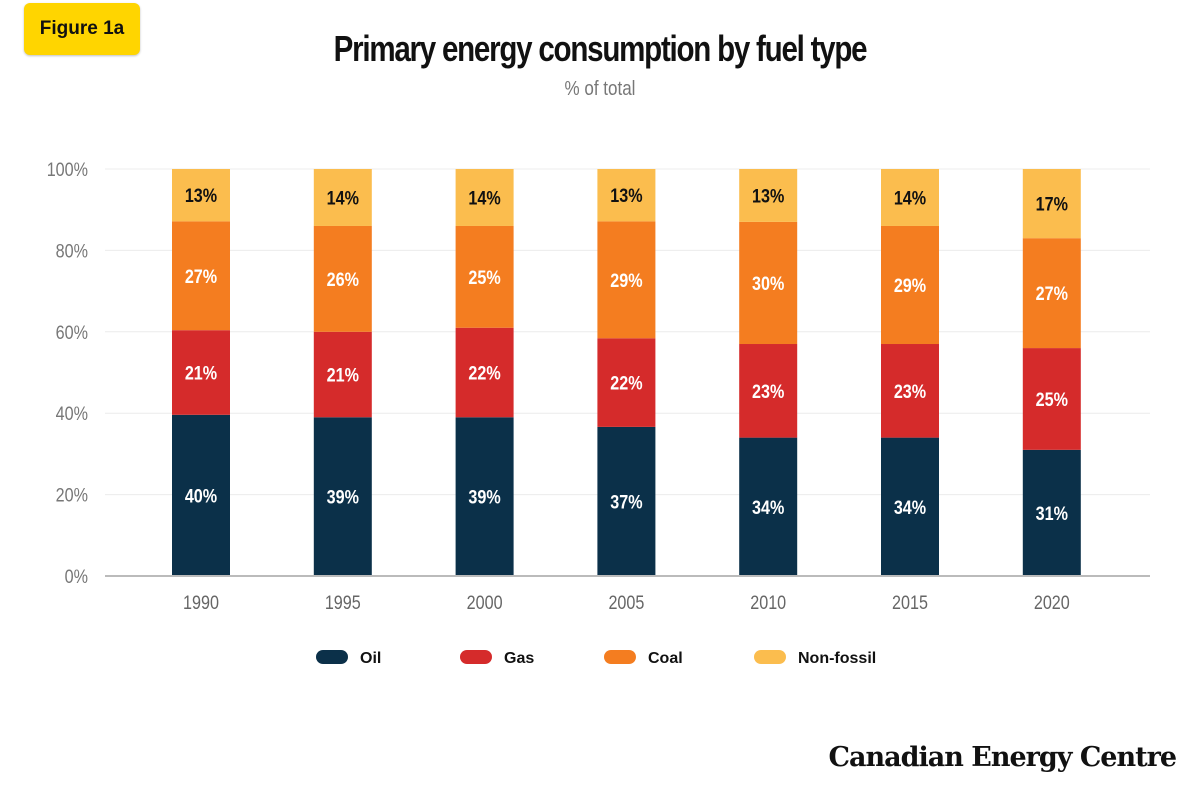 This screenshot has width=1200, height=800. What do you see at coordinates (600, 48) in the screenshot?
I see `chart-title: Primary energy consumption by fuel type` at bounding box center [600, 48].